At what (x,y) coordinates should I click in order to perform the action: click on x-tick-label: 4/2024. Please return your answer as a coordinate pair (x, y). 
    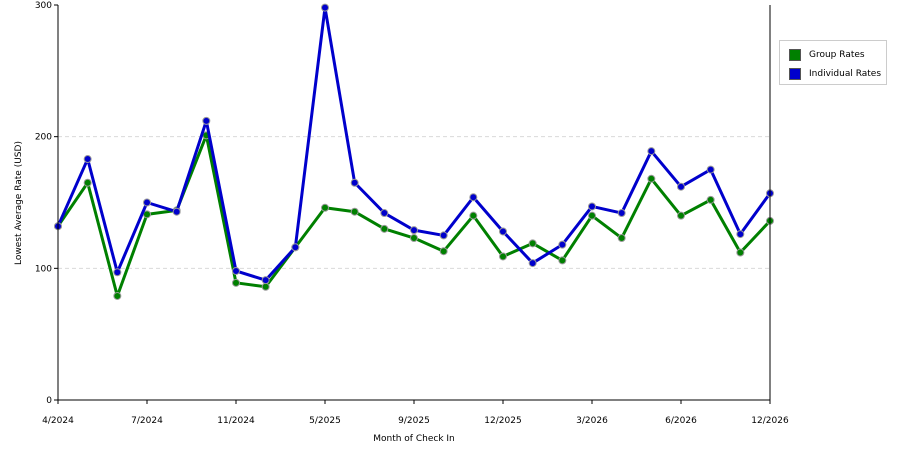
    Looking at the image, I should click on (58, 421).